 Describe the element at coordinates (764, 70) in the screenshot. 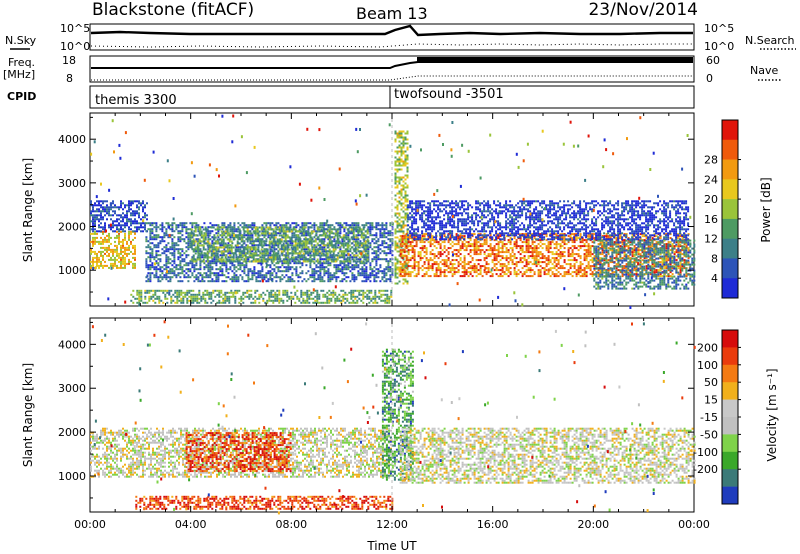

I see `nave-label: Nave` at that location.